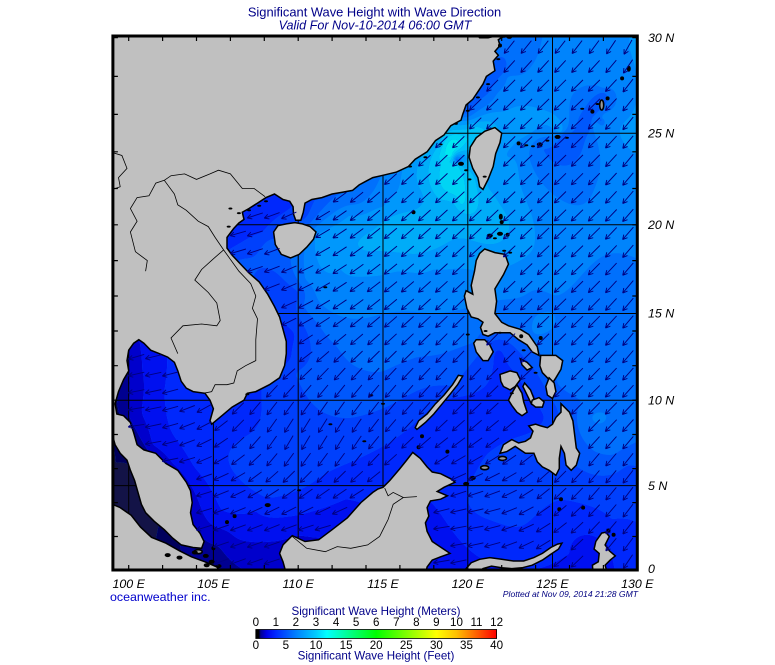  I want to click on svg-text: 9, so click(436, 622).